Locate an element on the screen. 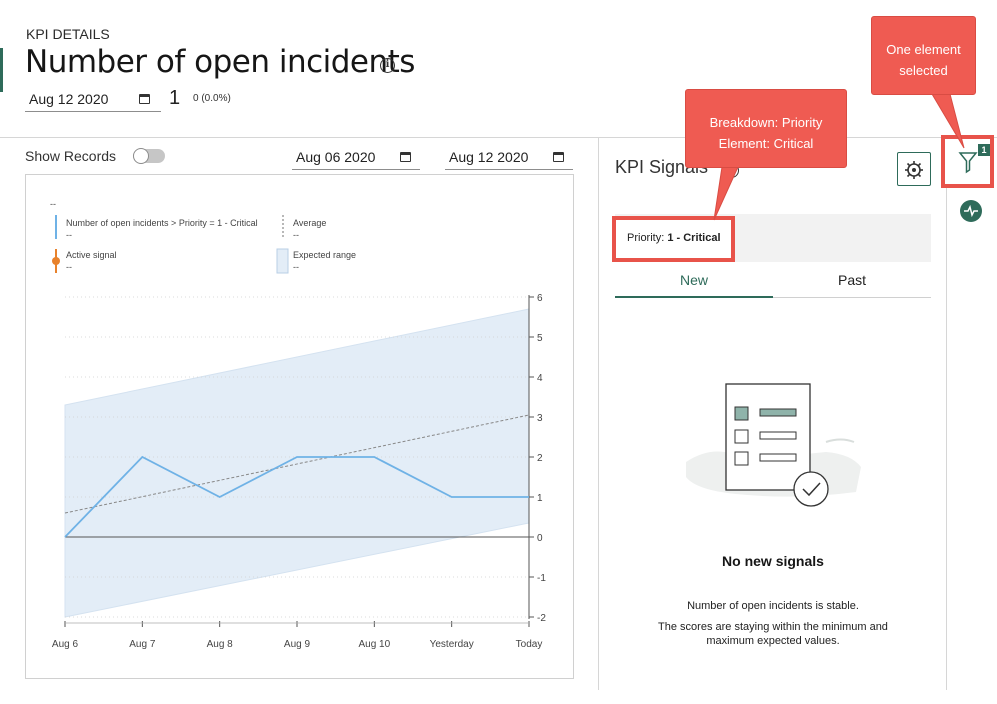 This screenshot has height=704, width=997. toggle-knob is located at coordinates (141, 156).